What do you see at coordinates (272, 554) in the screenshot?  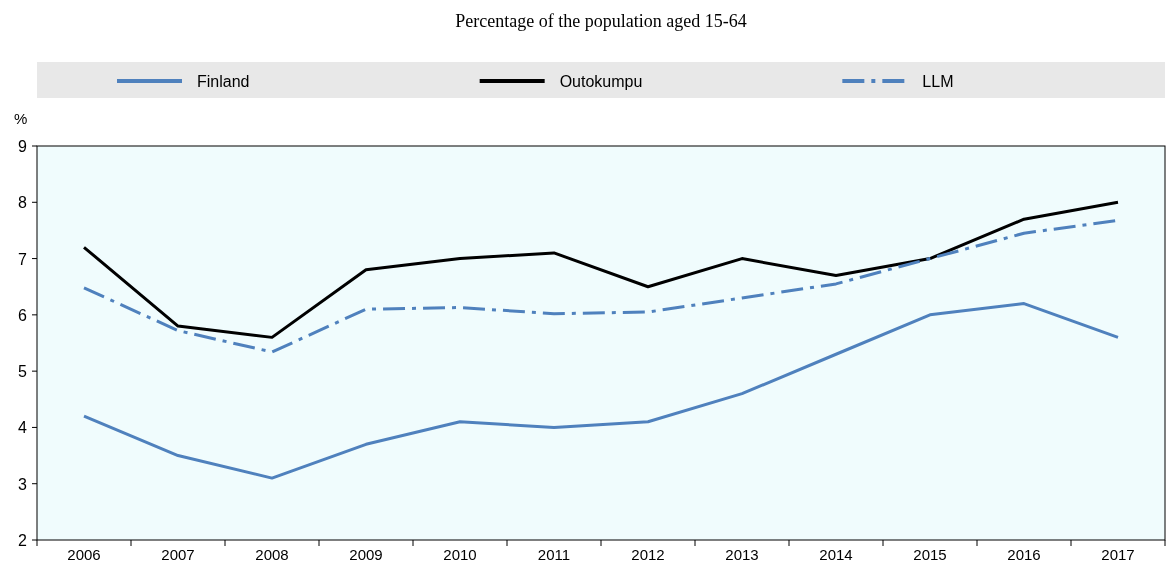 I see `x-tick-label: 2008` at bounding box center [272, 554].